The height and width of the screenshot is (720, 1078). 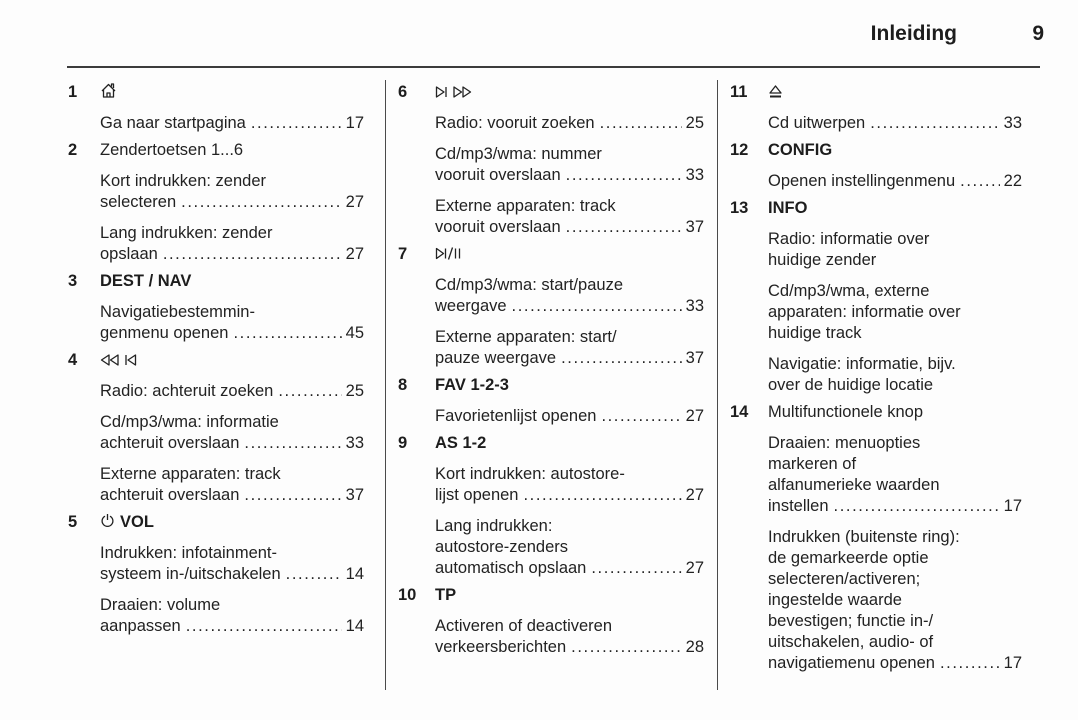 What do you see at coordinates (895, 208) in the screenshot?
I see `item-label: INFO` at bounding box center [895, 208].